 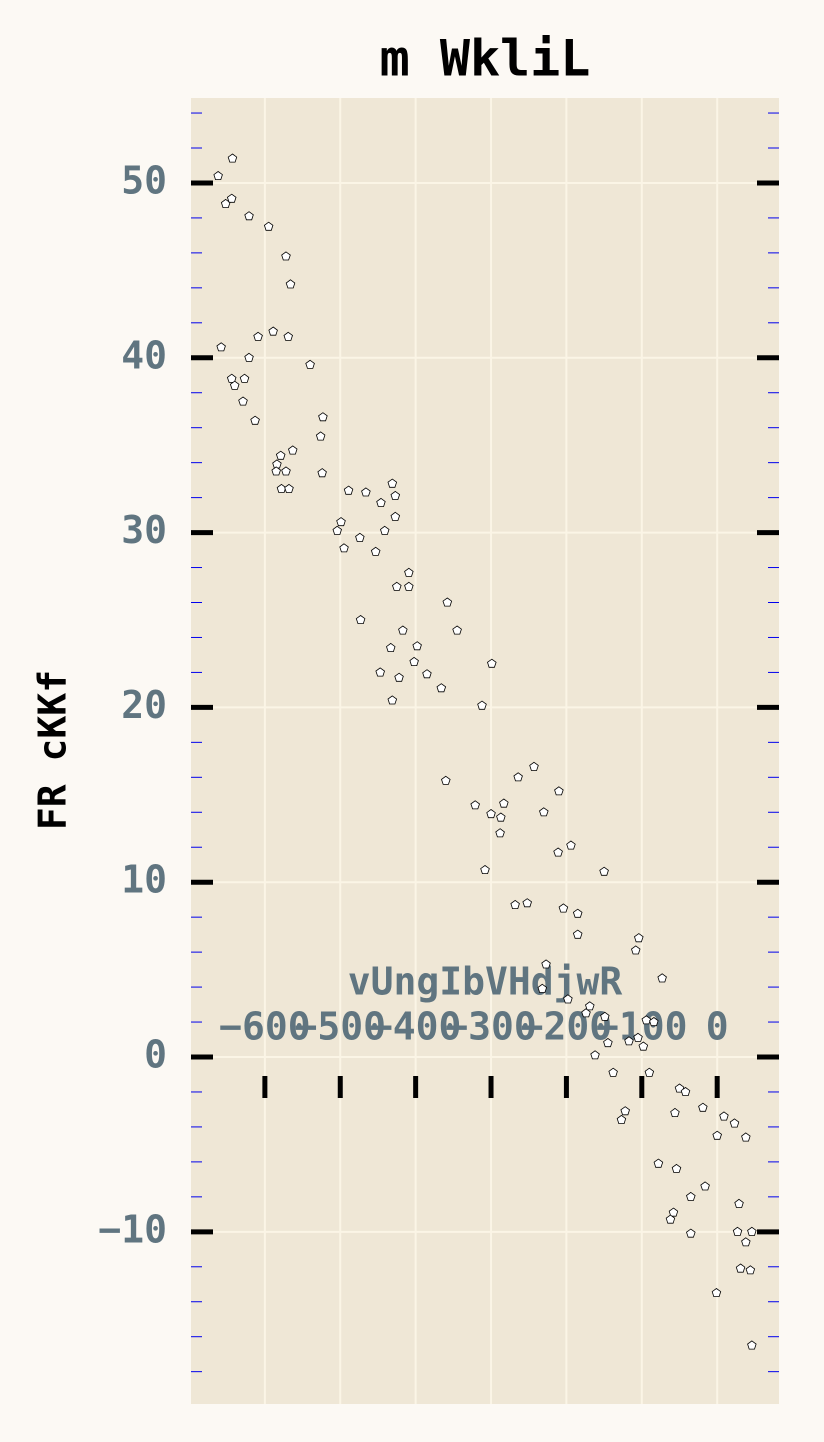 What do you see at coordinates (53, 750) in the screenshot?
I see `y-axis-label: FR cKKf` at bounding box center [53, 750].